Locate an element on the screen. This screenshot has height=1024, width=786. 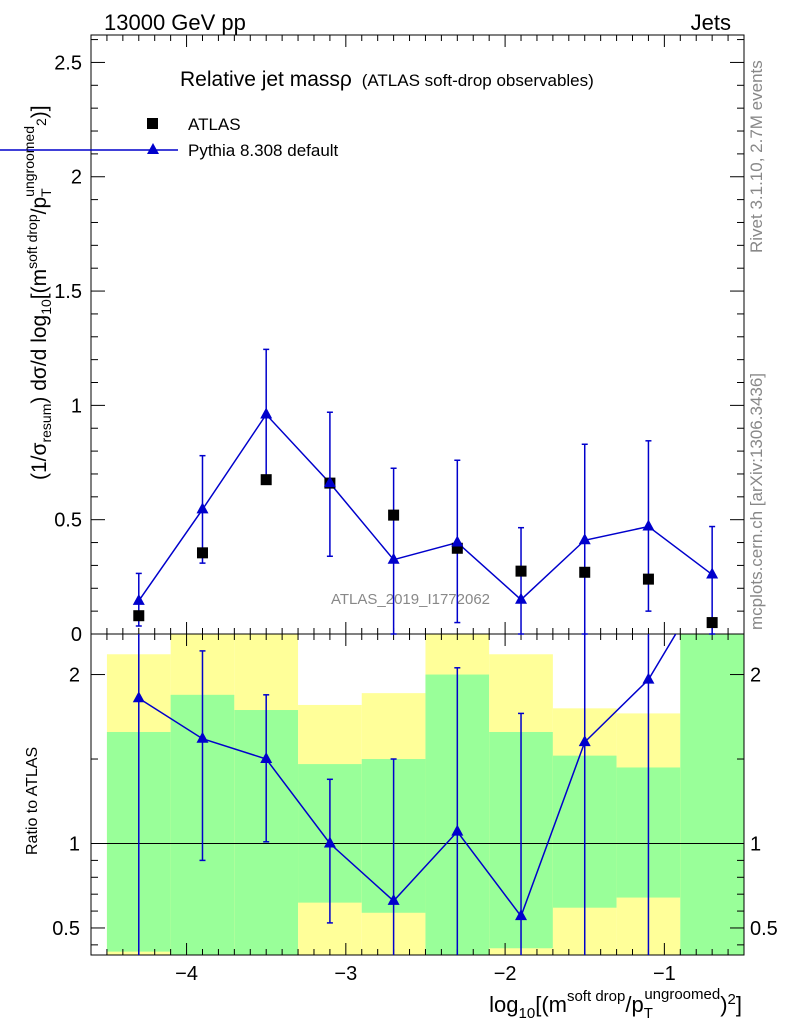
x-axis-label: log10[(msoft drop/pTungroomed)2] is located at coordinates (615, 1004).